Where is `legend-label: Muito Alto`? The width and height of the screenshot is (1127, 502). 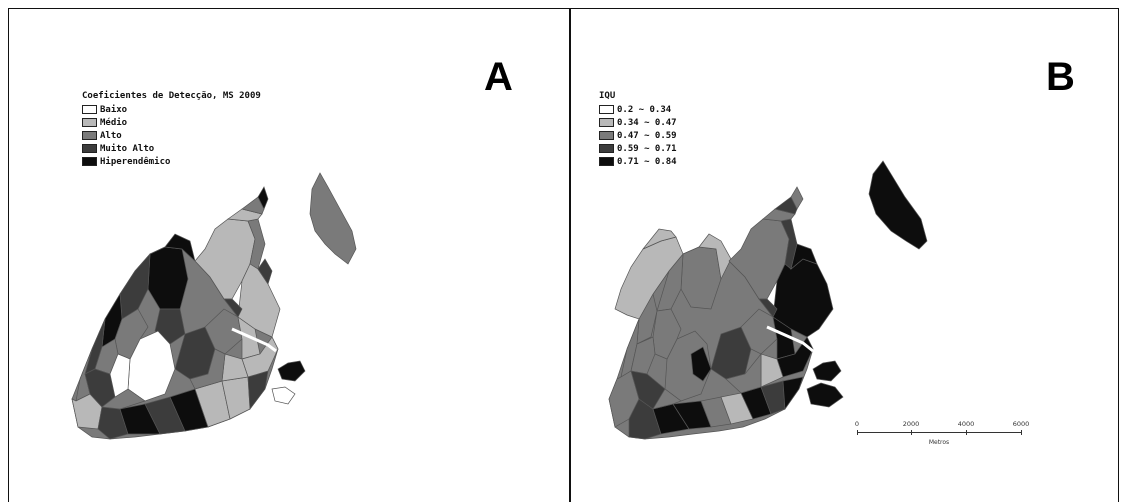 legend-label: Muito Alto is located at coordinates (127, 148).